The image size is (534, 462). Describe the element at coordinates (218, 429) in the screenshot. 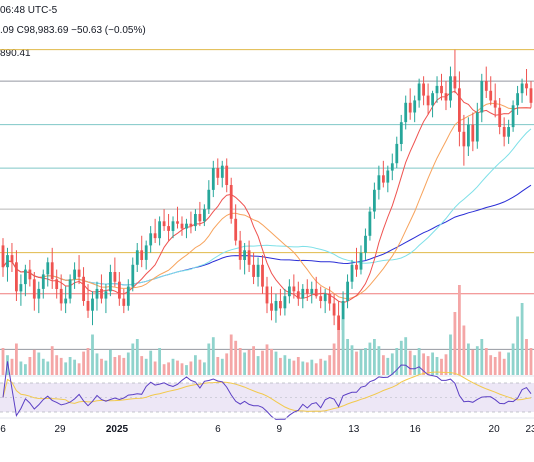

I see `time-axis-label: 6` at that location.